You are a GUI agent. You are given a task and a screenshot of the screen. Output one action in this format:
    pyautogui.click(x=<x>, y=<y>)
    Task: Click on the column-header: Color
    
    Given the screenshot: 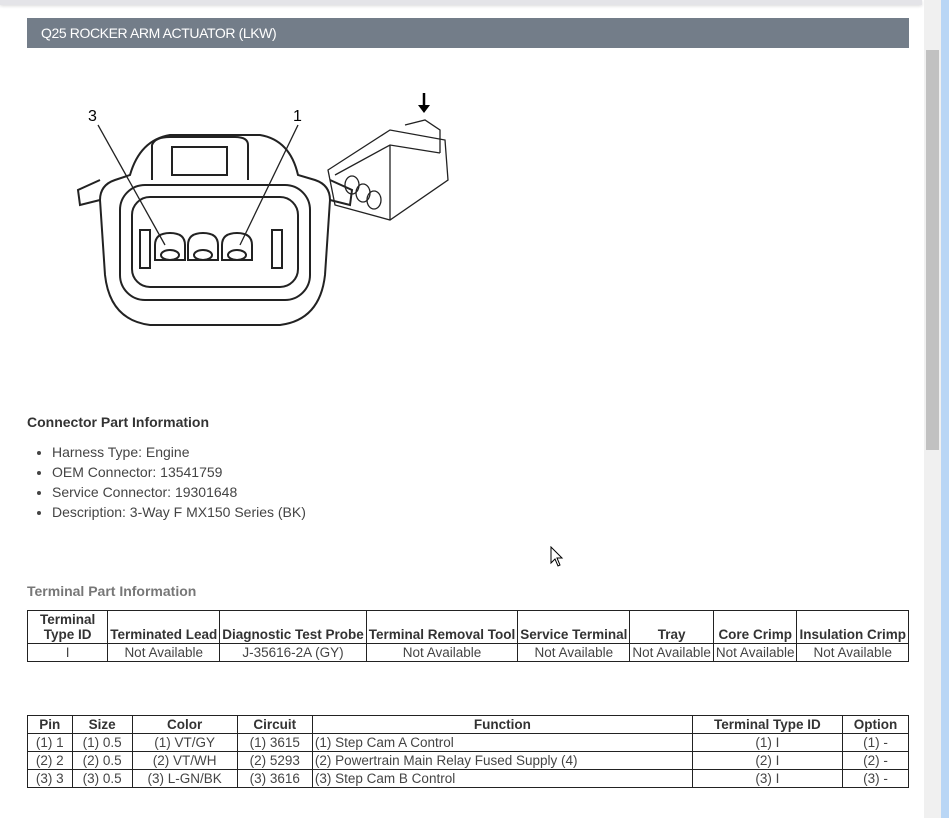 What is the action you would take?
    pyautogui.click(x=184, y=724)
    